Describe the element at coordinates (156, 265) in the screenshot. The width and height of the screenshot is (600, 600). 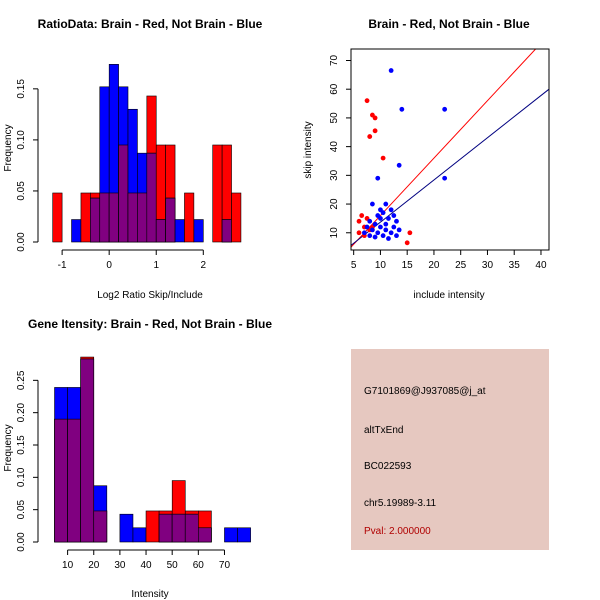
I see `ratio-x-tick-label: 1` at that location.